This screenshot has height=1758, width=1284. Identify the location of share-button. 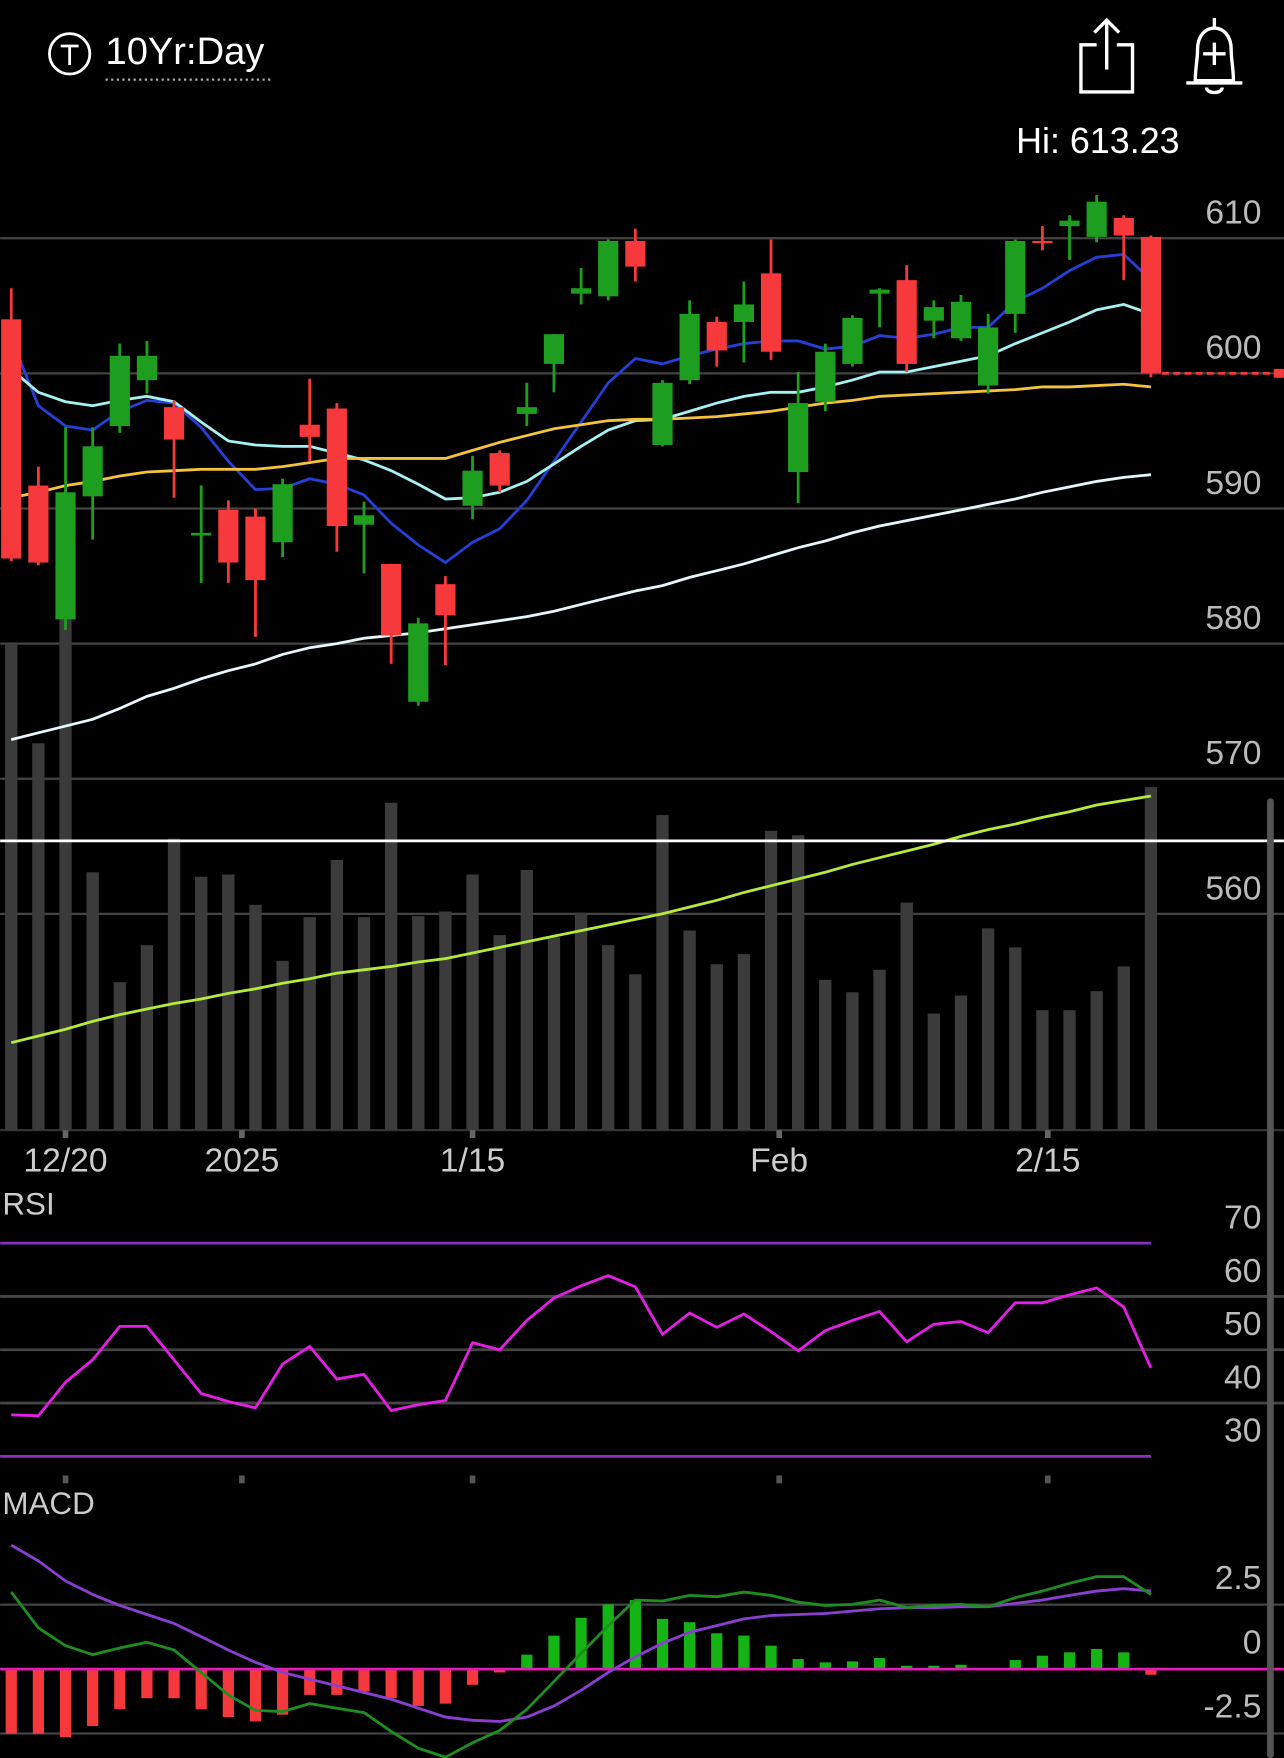
(1107, 55).